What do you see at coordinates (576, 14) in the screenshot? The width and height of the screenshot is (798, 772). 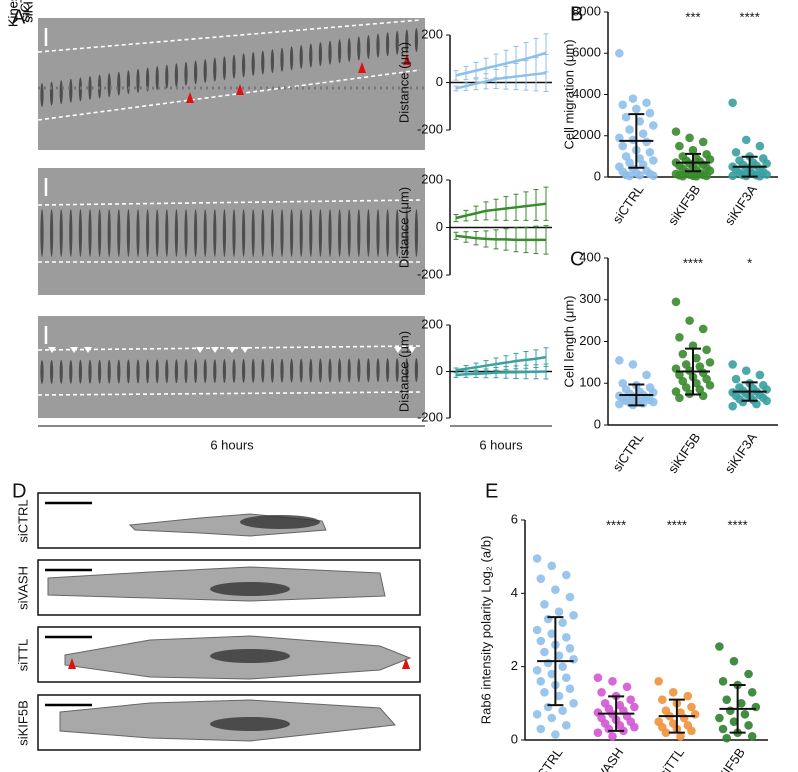 I see `panel-label: B` at bounding box center [576, 14].